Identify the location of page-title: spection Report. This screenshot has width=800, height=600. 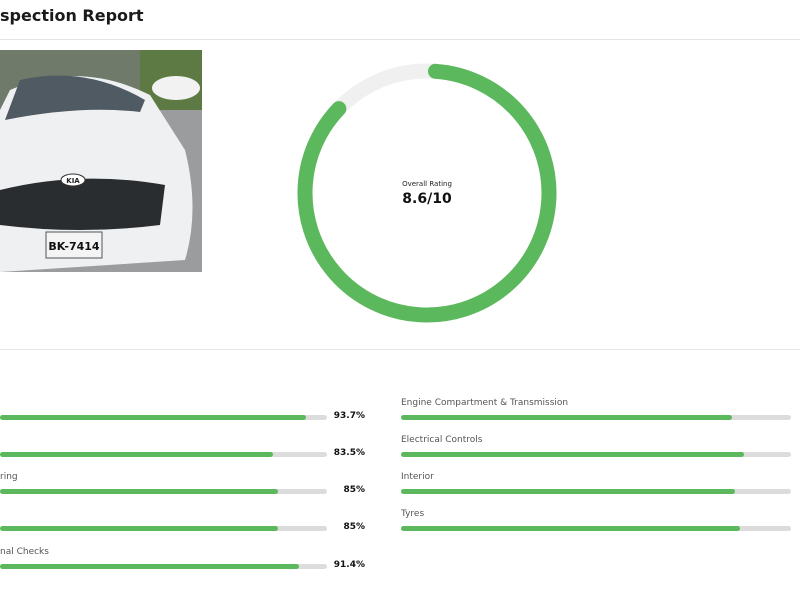
(72, 15).